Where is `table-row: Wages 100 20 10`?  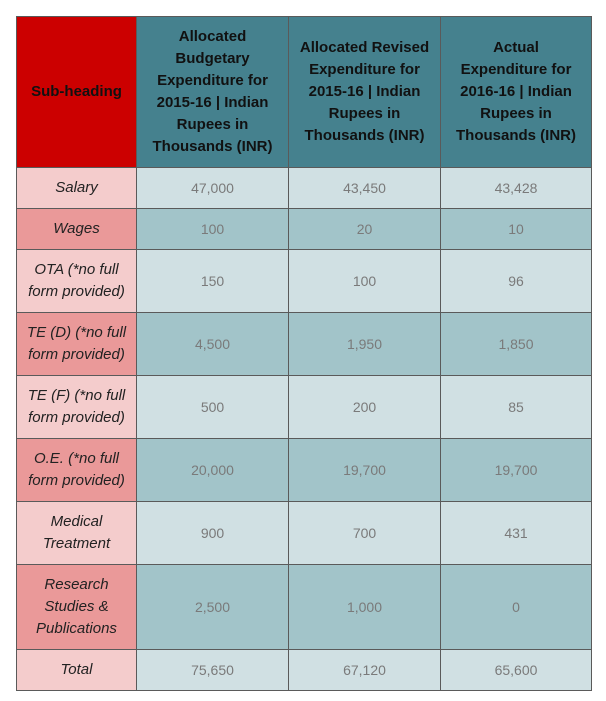
table-row: Wages 100 20 10 is located at coordinates (304, 229).